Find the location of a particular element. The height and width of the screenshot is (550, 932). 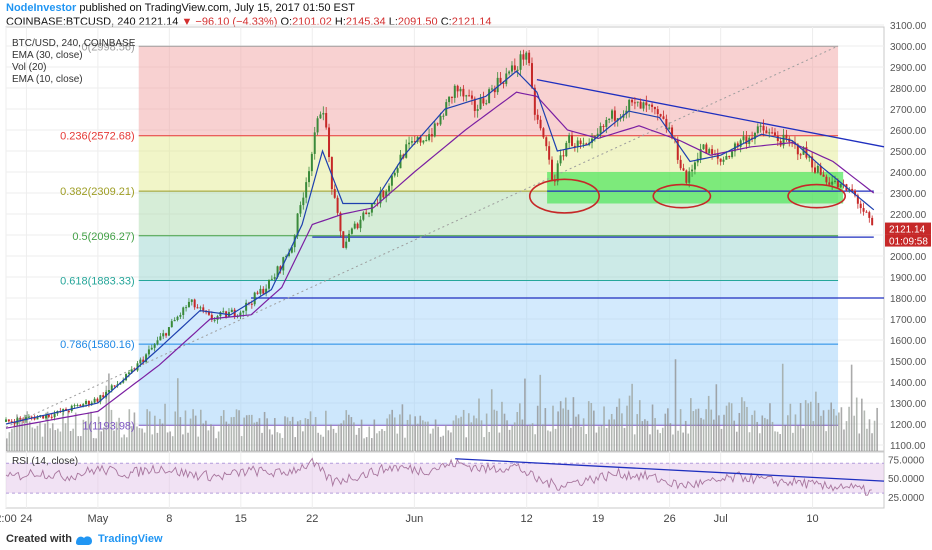

rsi-trend-line is located at coordinates (670, 470).